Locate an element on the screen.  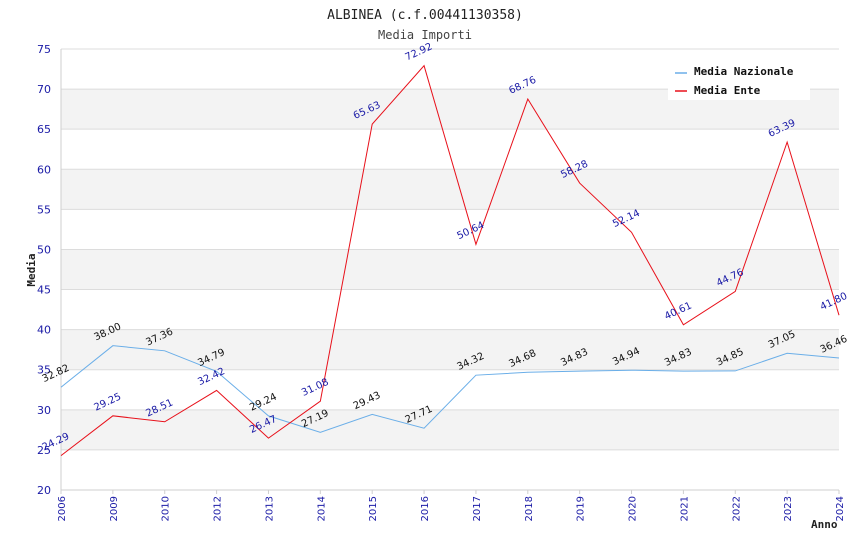
legend-label-media-nazionale: Media Nazionale is located at coordinates (744, 71).